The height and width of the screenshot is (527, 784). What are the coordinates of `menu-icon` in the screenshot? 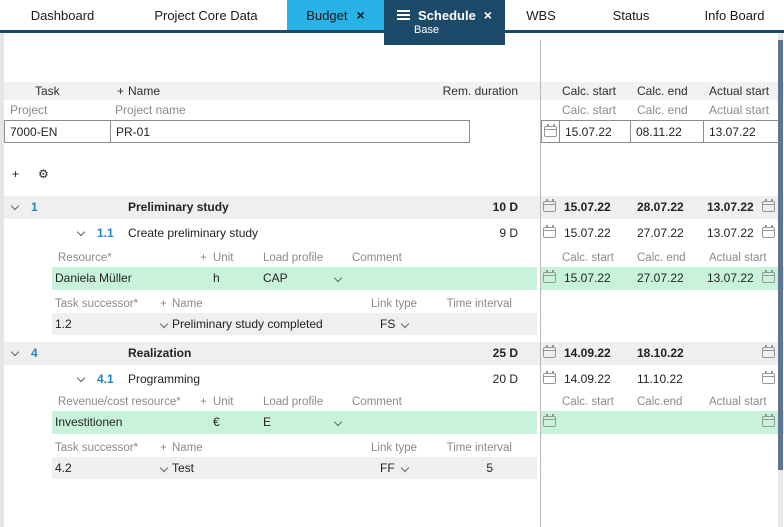 It's located at (403, 15).